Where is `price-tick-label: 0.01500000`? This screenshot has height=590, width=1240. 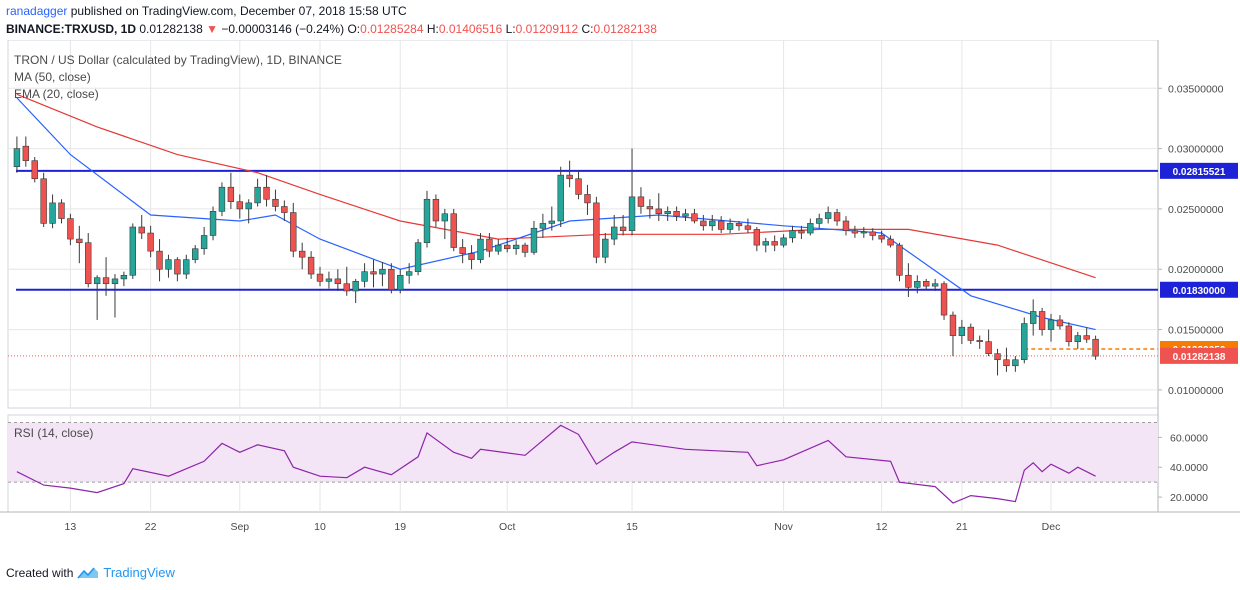 price-tick-label: 0.01500000 is located at coordinates (1196, 331).